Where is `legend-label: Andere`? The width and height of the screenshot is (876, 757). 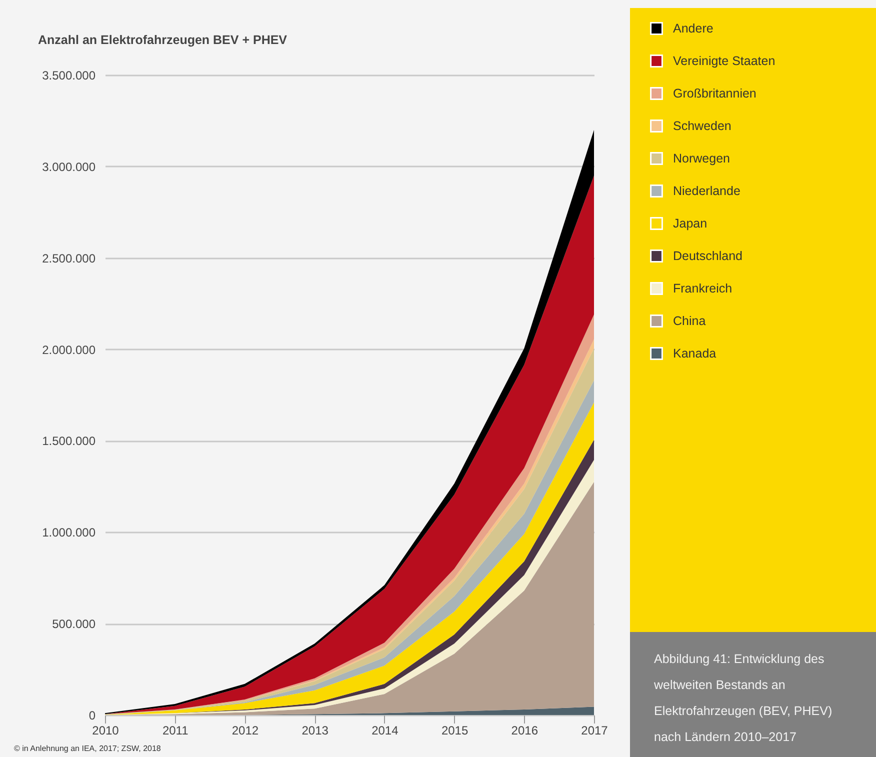
legend-label: Andere is located at coordinates (693, 29).